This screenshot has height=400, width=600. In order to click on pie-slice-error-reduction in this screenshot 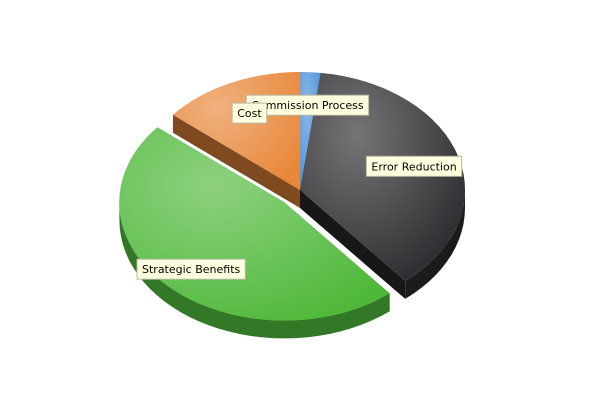, I will do `click(383, 176)`.